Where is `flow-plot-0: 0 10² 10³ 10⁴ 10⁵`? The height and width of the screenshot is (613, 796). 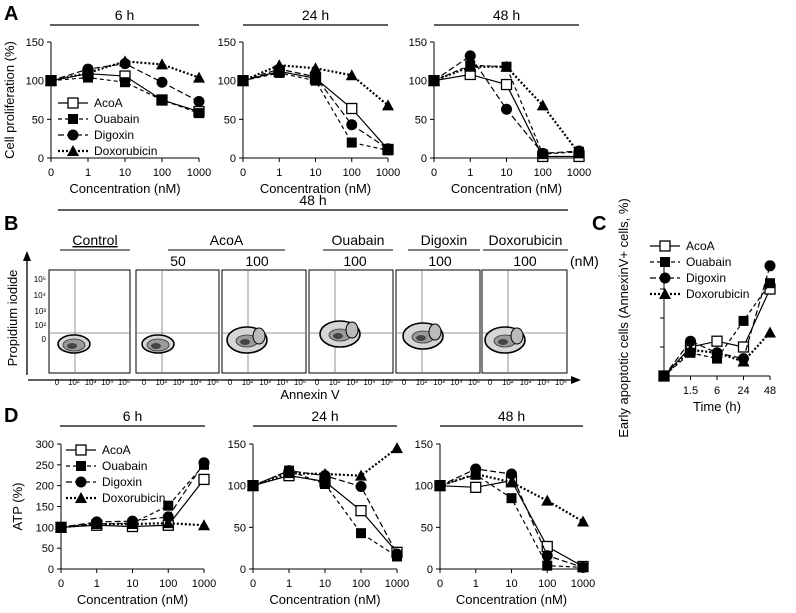
flow-plot-0: 0 10² 10³ 10⁴ 10⁵ is located at coordinates (89, 328).